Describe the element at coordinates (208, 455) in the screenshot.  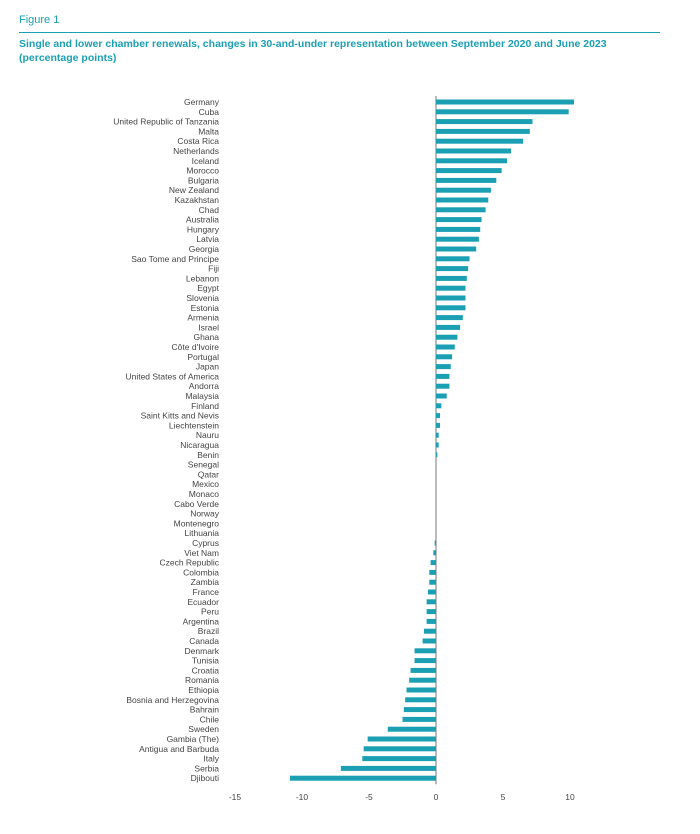
I see `category-label: Benin` at that location.